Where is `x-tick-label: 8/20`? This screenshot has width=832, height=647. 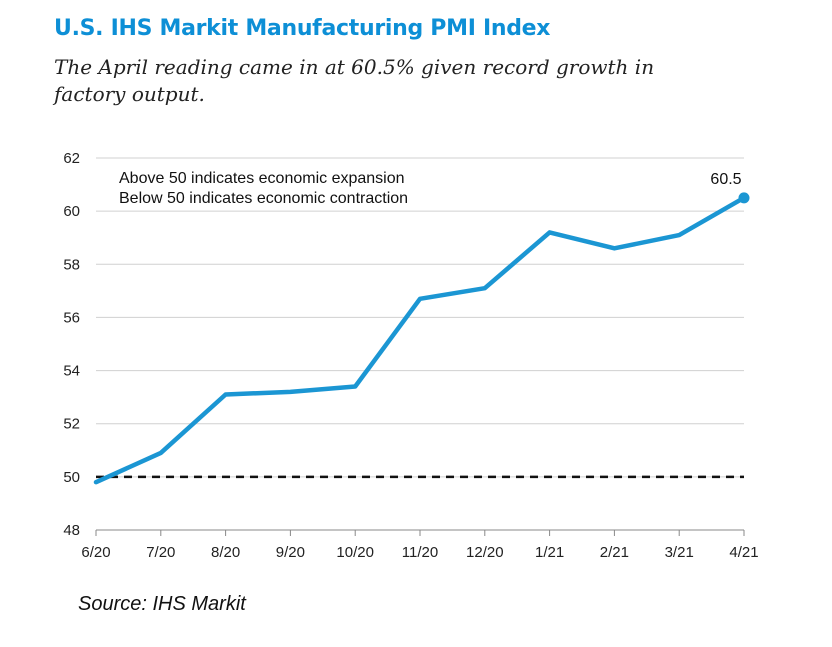 x-tick-label: 8/20 is located at coordinates (225, 552).